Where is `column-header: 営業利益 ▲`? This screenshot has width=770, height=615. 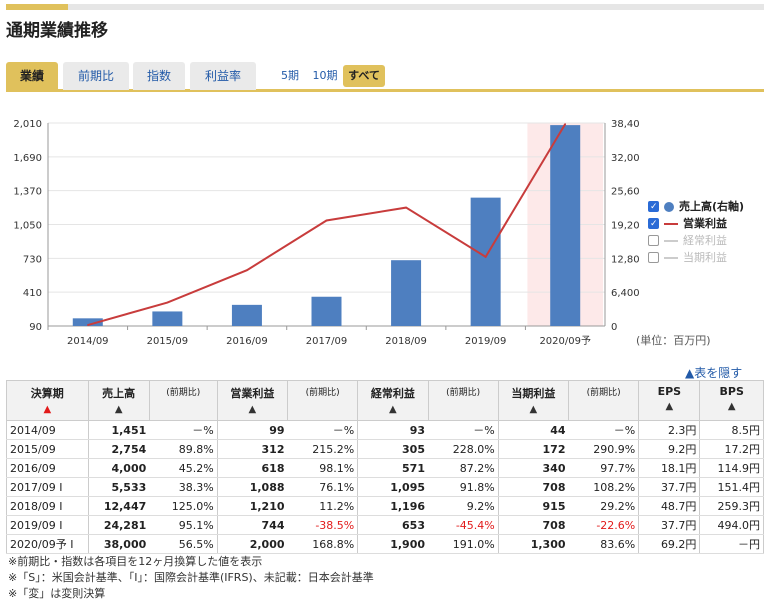
column-header: 営業利益 ▲ is located at coordinates (252, 400).